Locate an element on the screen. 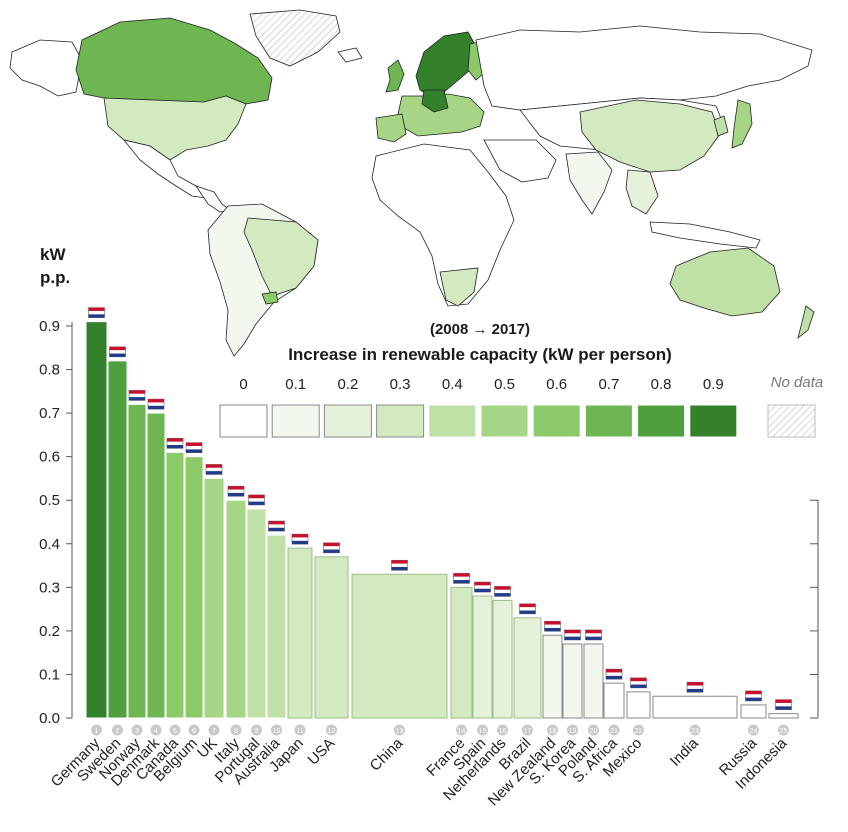  y-tick-label: 0.7 is located at coordinates (49, 413).